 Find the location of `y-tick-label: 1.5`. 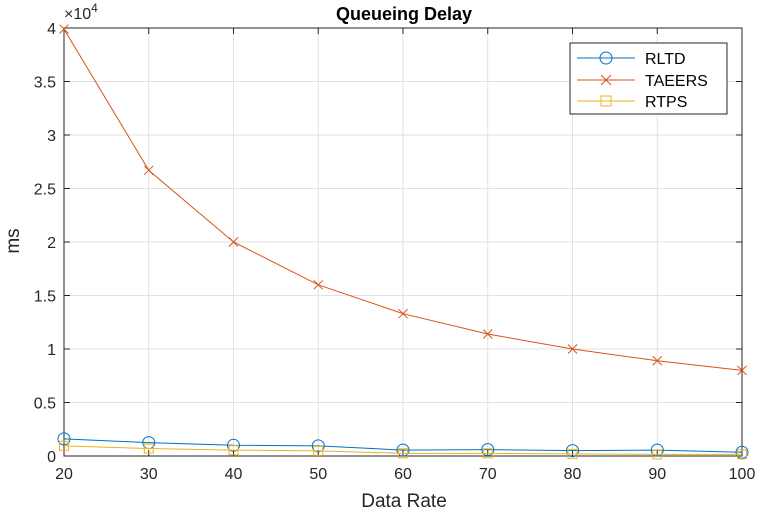

y-tick-label: 1.5 is located at coordinates (45, 297).